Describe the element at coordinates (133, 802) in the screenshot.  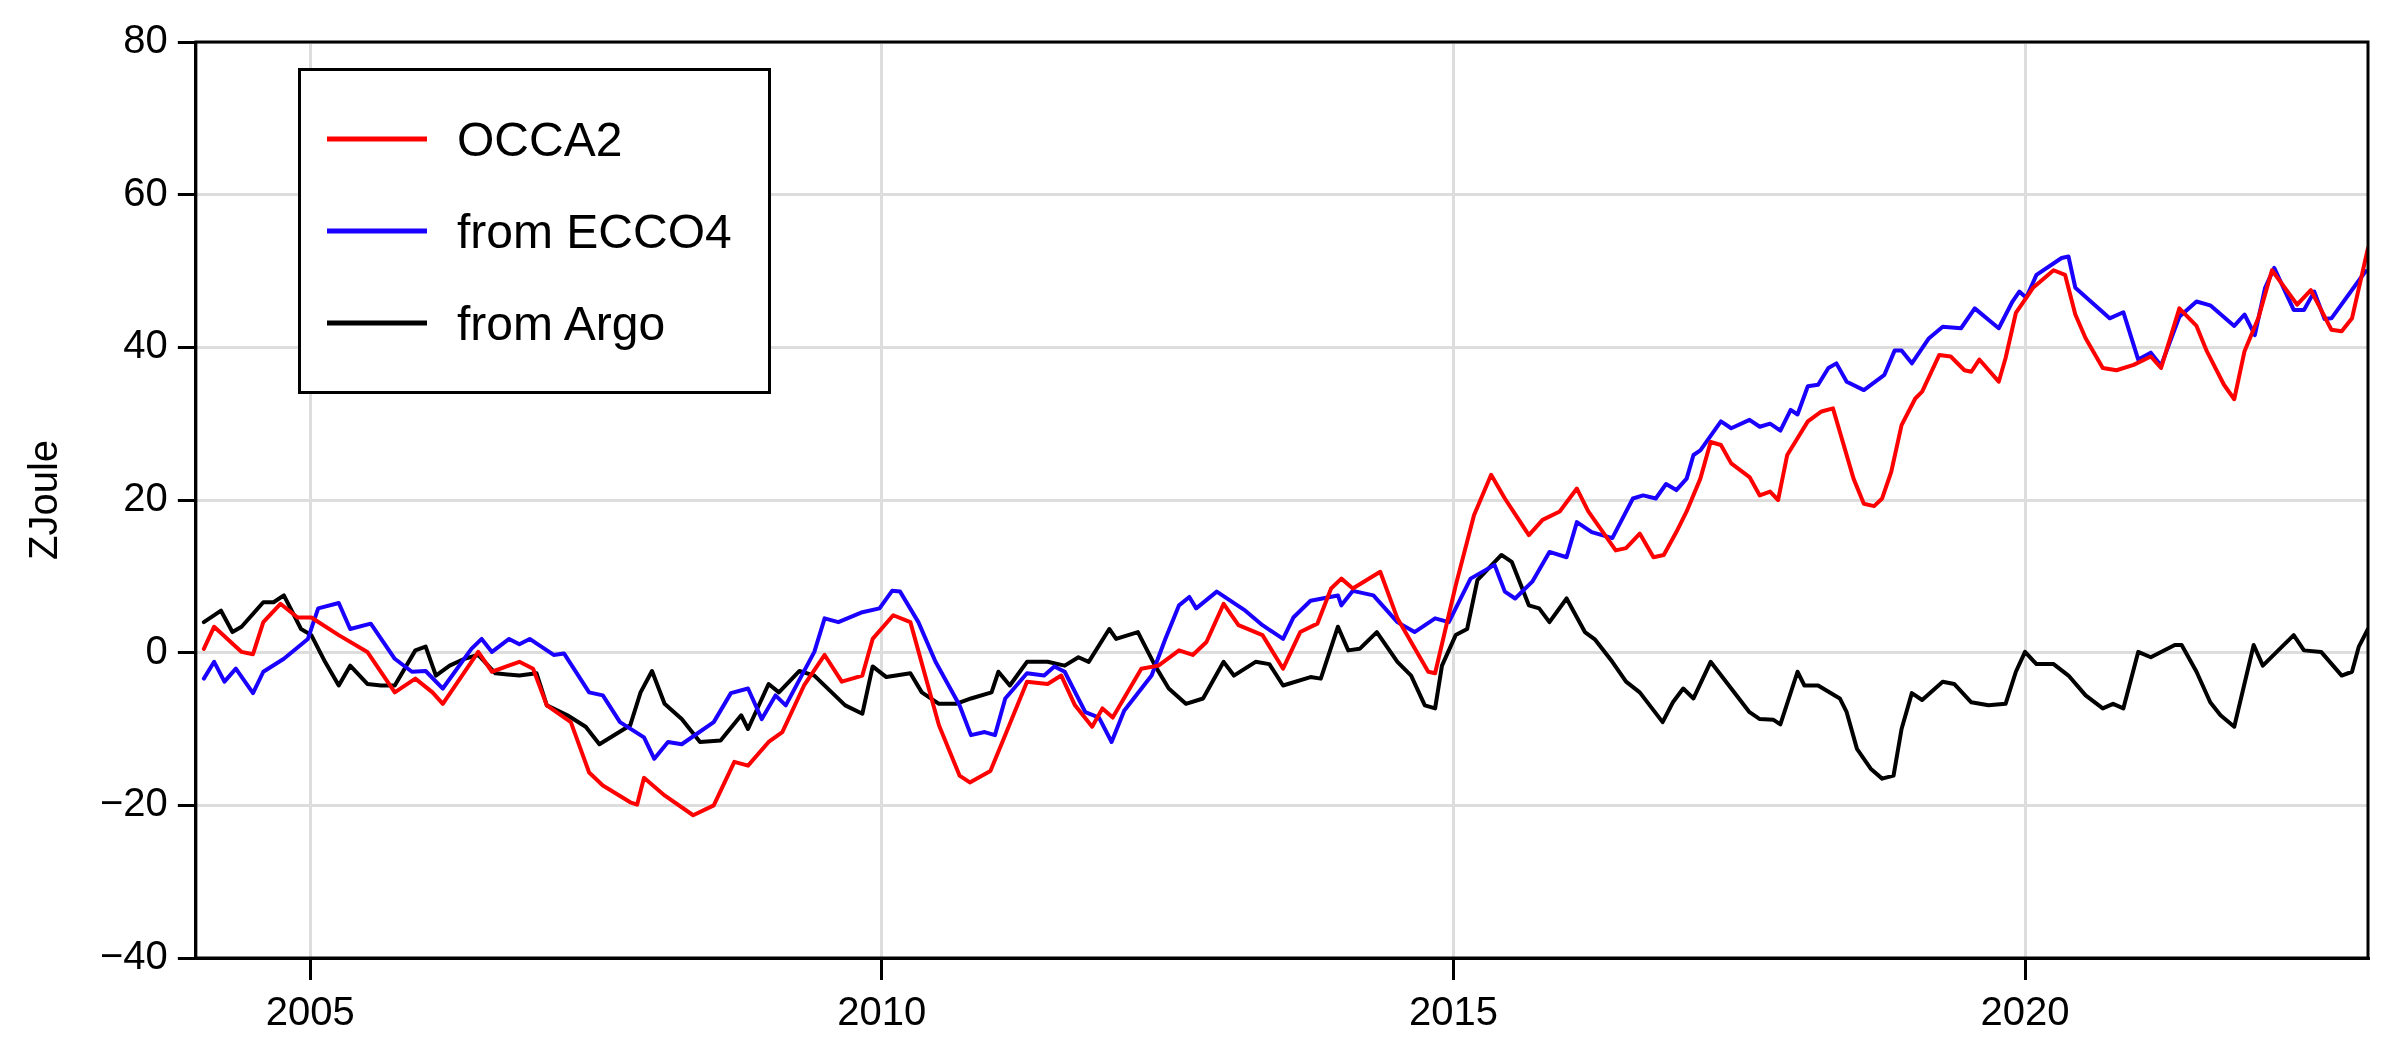
I see `y-tick-label: −20` at that location.